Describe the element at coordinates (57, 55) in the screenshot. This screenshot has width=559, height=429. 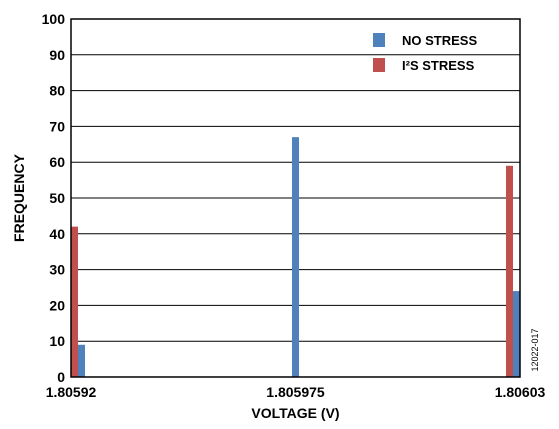
I see `y-tick-label: 90` at that location.